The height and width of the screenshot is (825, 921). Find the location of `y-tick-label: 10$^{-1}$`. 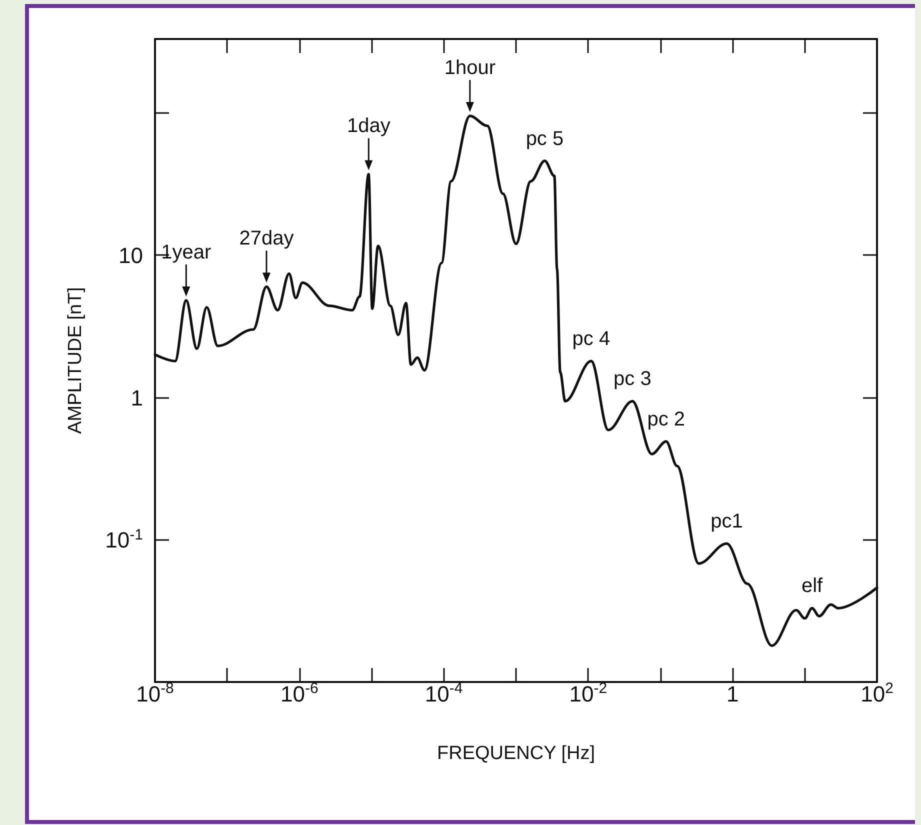

y-tick-label: 10$^{-1}$ is located at coordinates (124, 539).